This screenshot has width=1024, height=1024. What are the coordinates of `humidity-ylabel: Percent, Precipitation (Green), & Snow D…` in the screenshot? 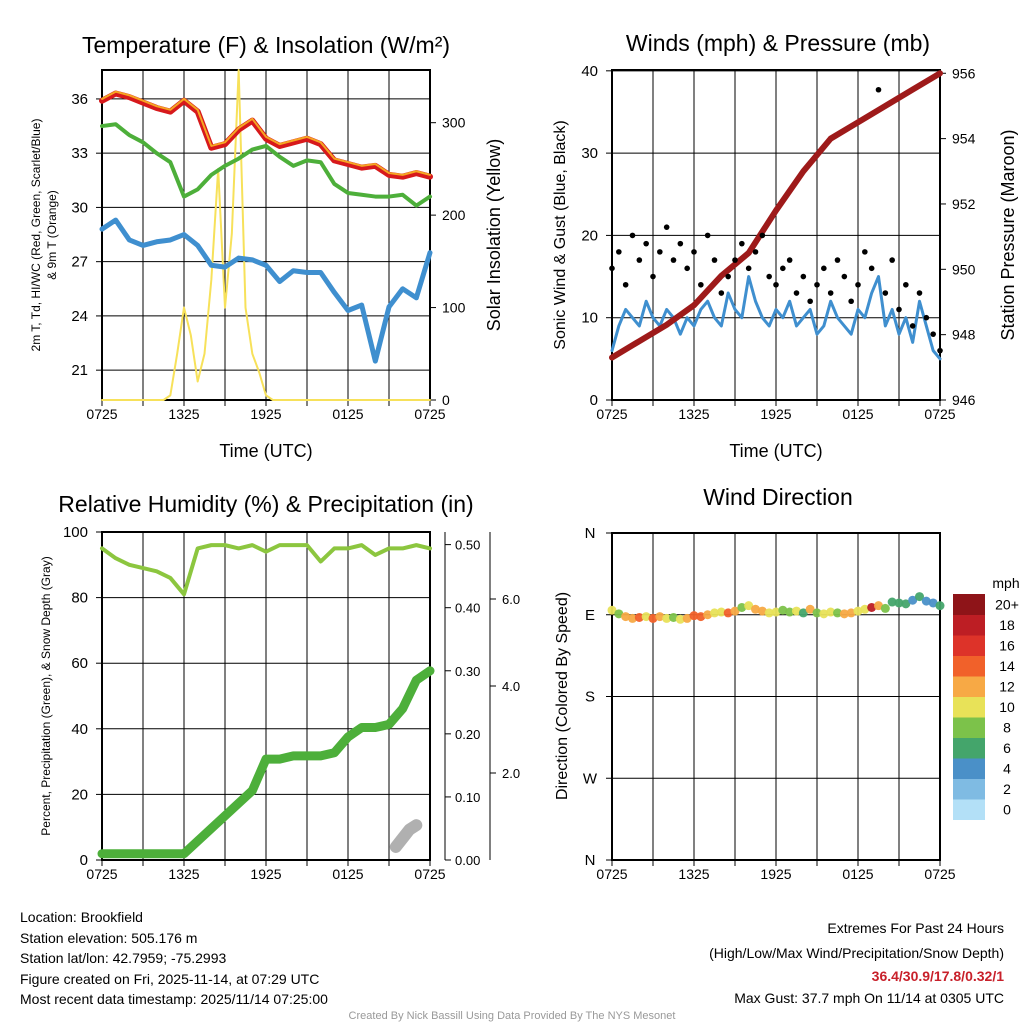 It's located at (46, 695).